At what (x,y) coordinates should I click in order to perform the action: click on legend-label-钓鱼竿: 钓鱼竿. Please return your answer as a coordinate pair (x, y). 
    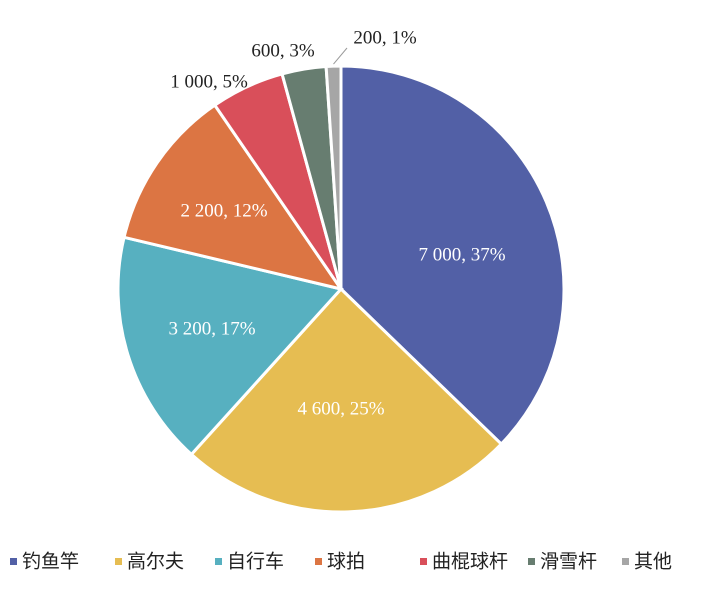
    Looking at the image, I should click on (50, 562).